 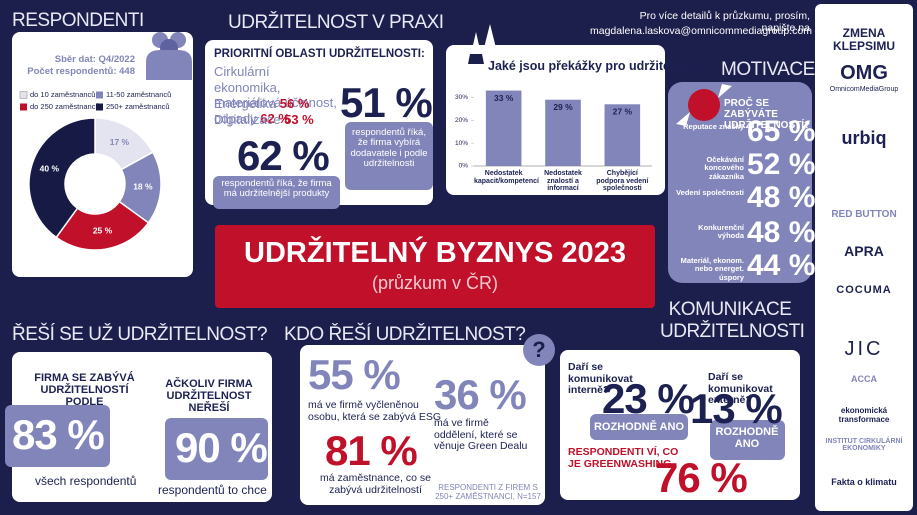 What do you see at coordinates (65, 106) in the screenshot?
I see `legend-label: do 250 zaměstnanců` at bounding box center [65, 106].